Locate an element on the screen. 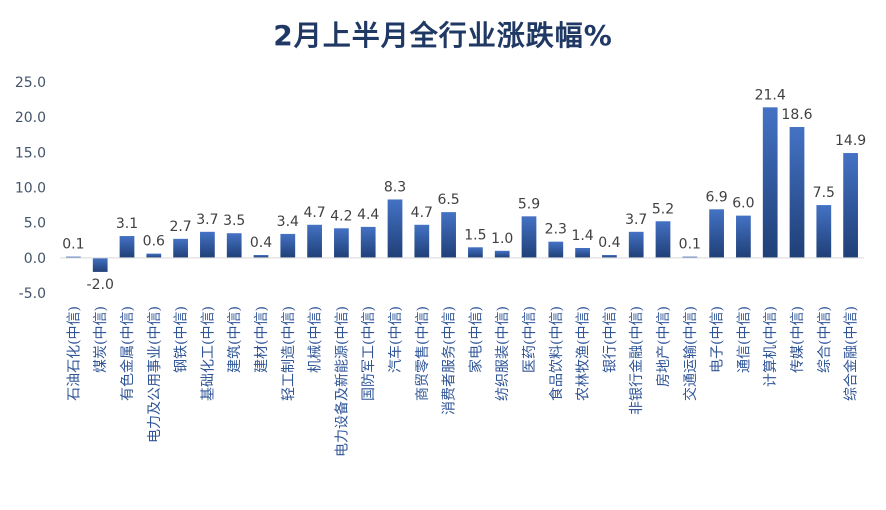 The image size is (886, 510). data-label: 1.4 is located at coordinates (582, 236).